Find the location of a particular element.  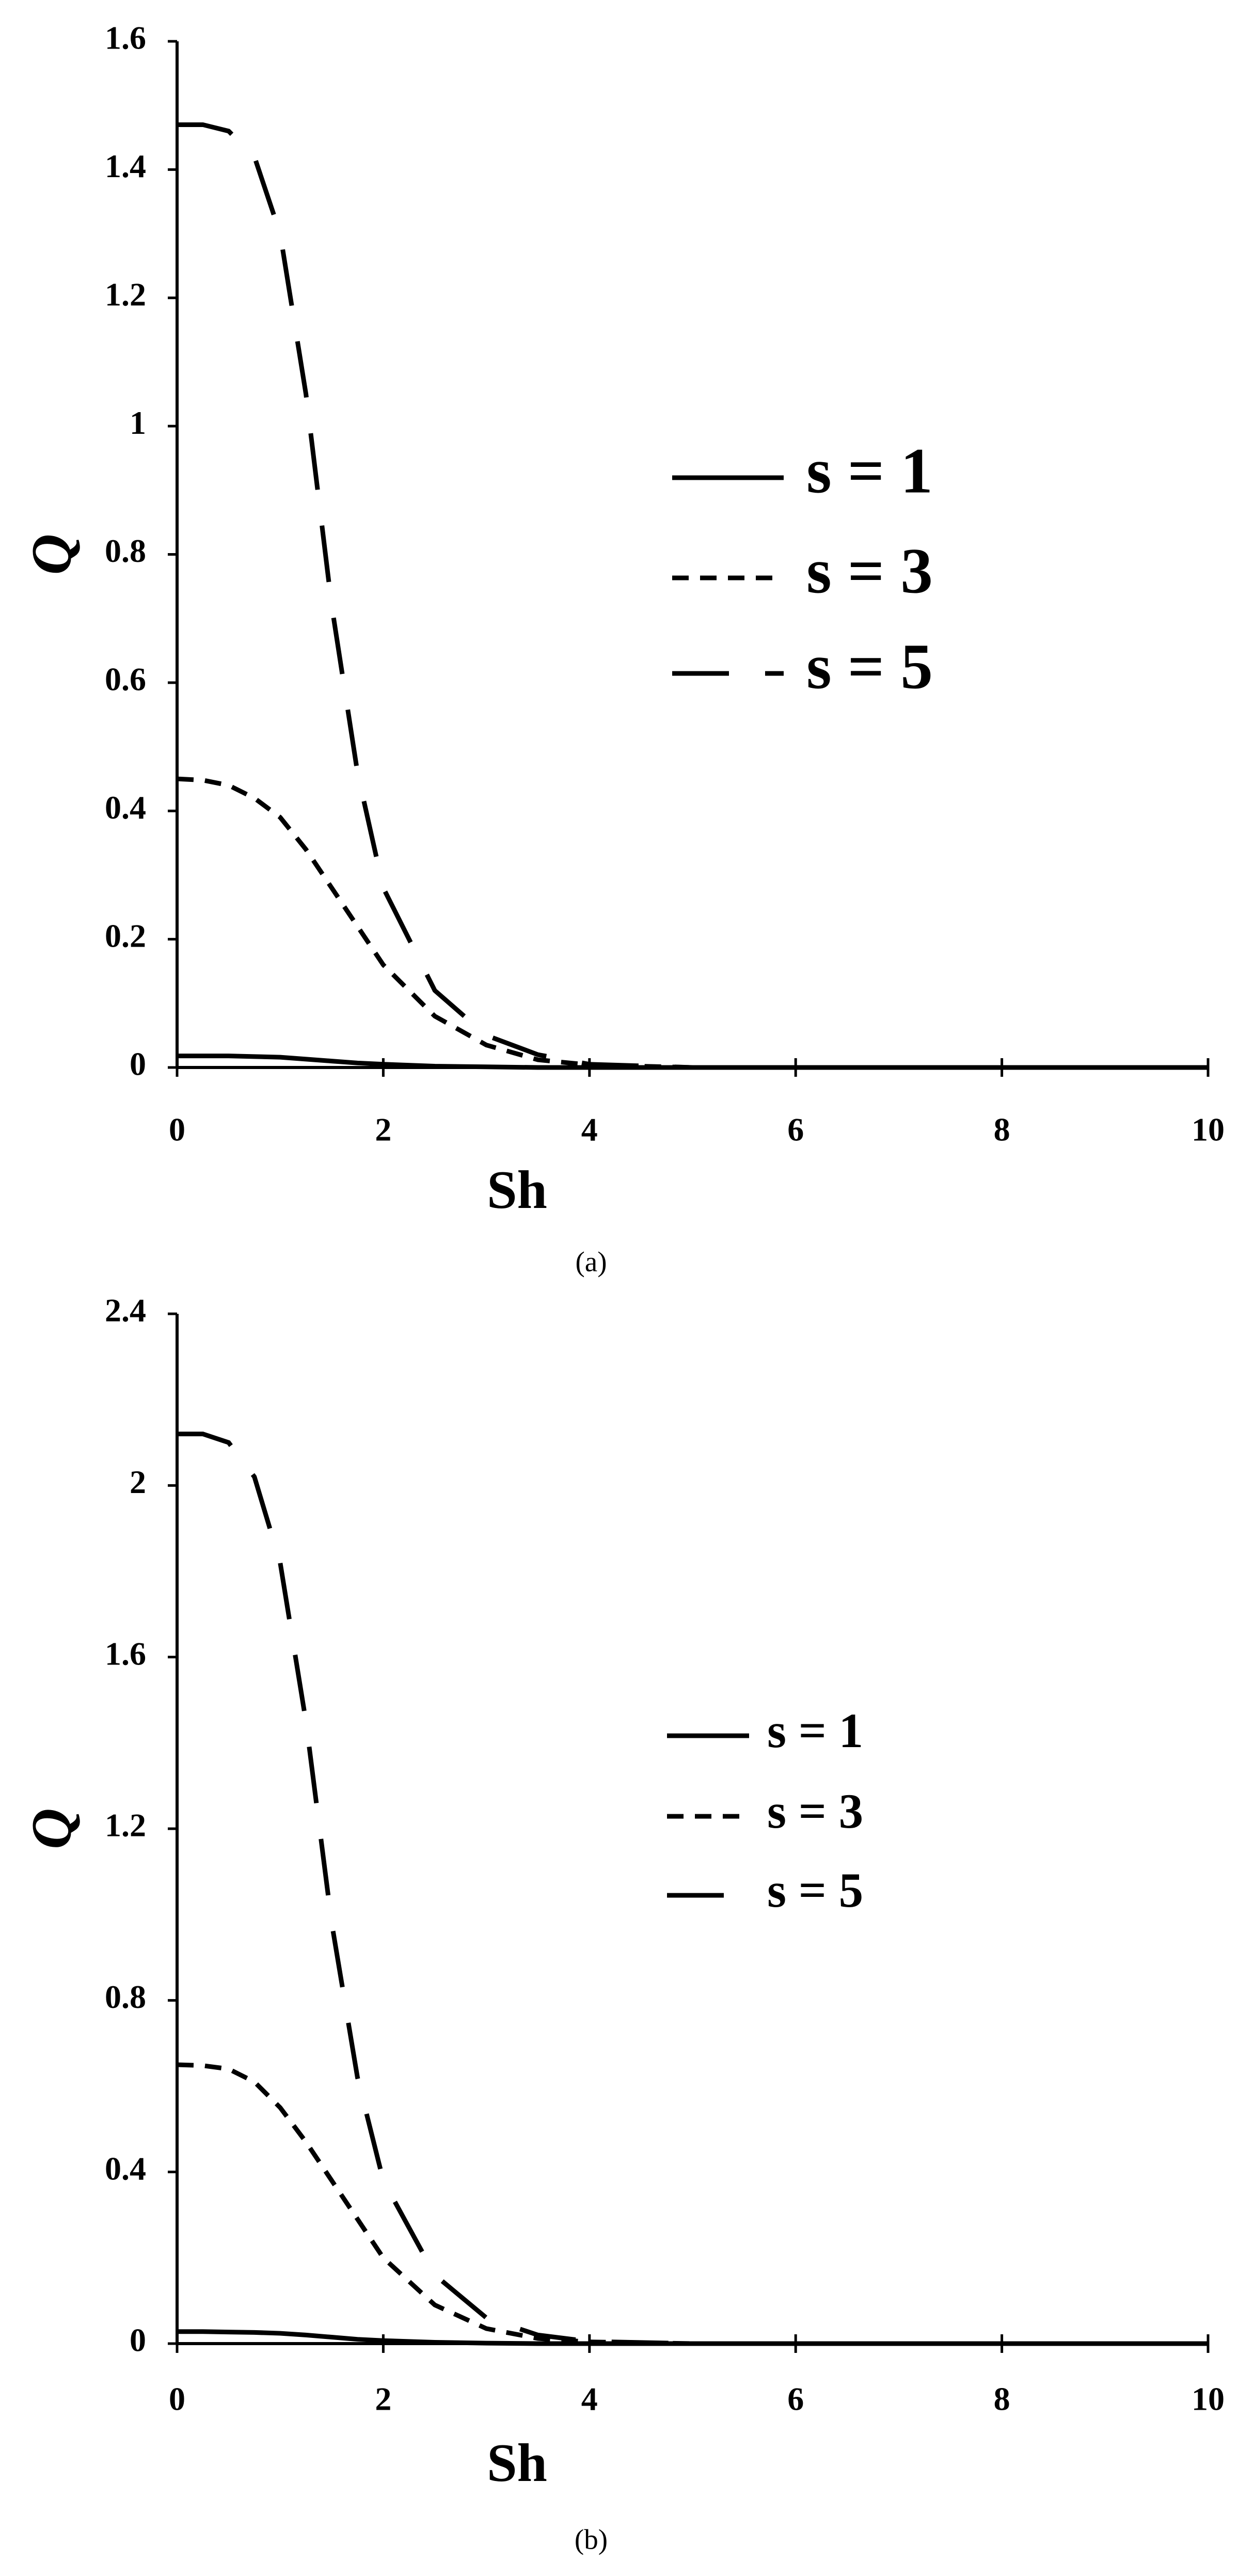

y-tick-label: 0.2 is located at coordinates (125, 936).